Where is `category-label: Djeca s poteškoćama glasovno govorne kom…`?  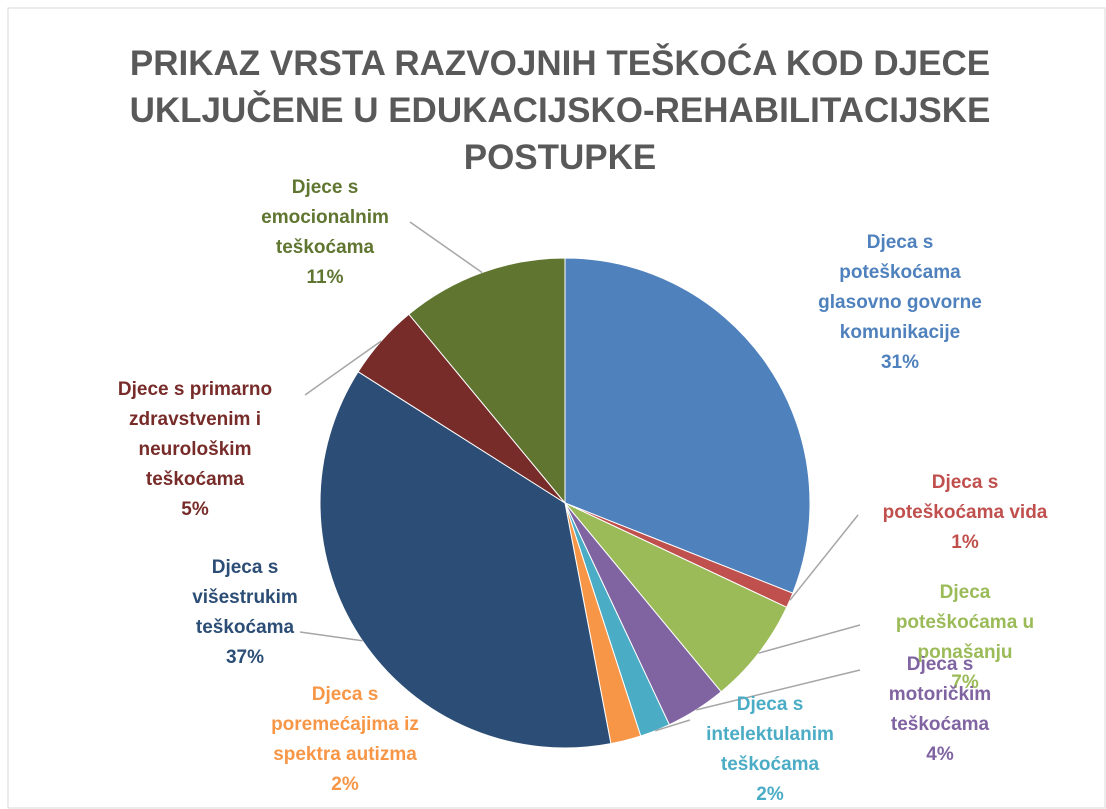 category-label: Djeca s poteškoćama glasovno govorne kom… is located at coordinates (900, 287).